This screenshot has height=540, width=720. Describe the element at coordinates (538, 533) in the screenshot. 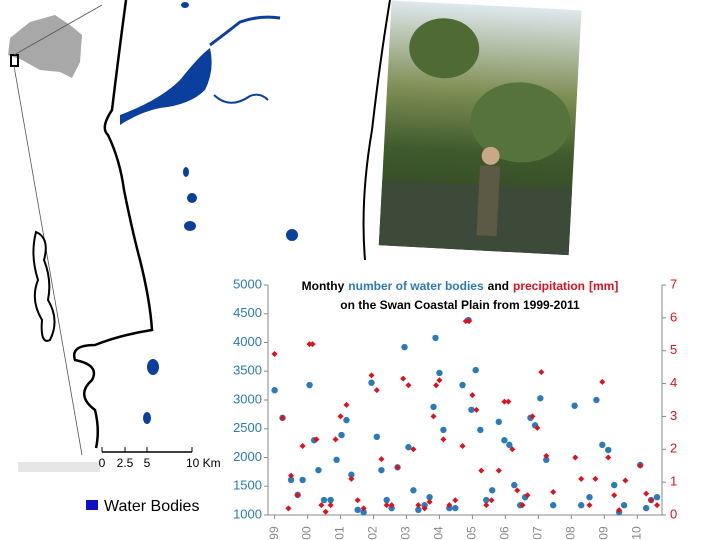

I see `x-tick-label: 07` at that location.